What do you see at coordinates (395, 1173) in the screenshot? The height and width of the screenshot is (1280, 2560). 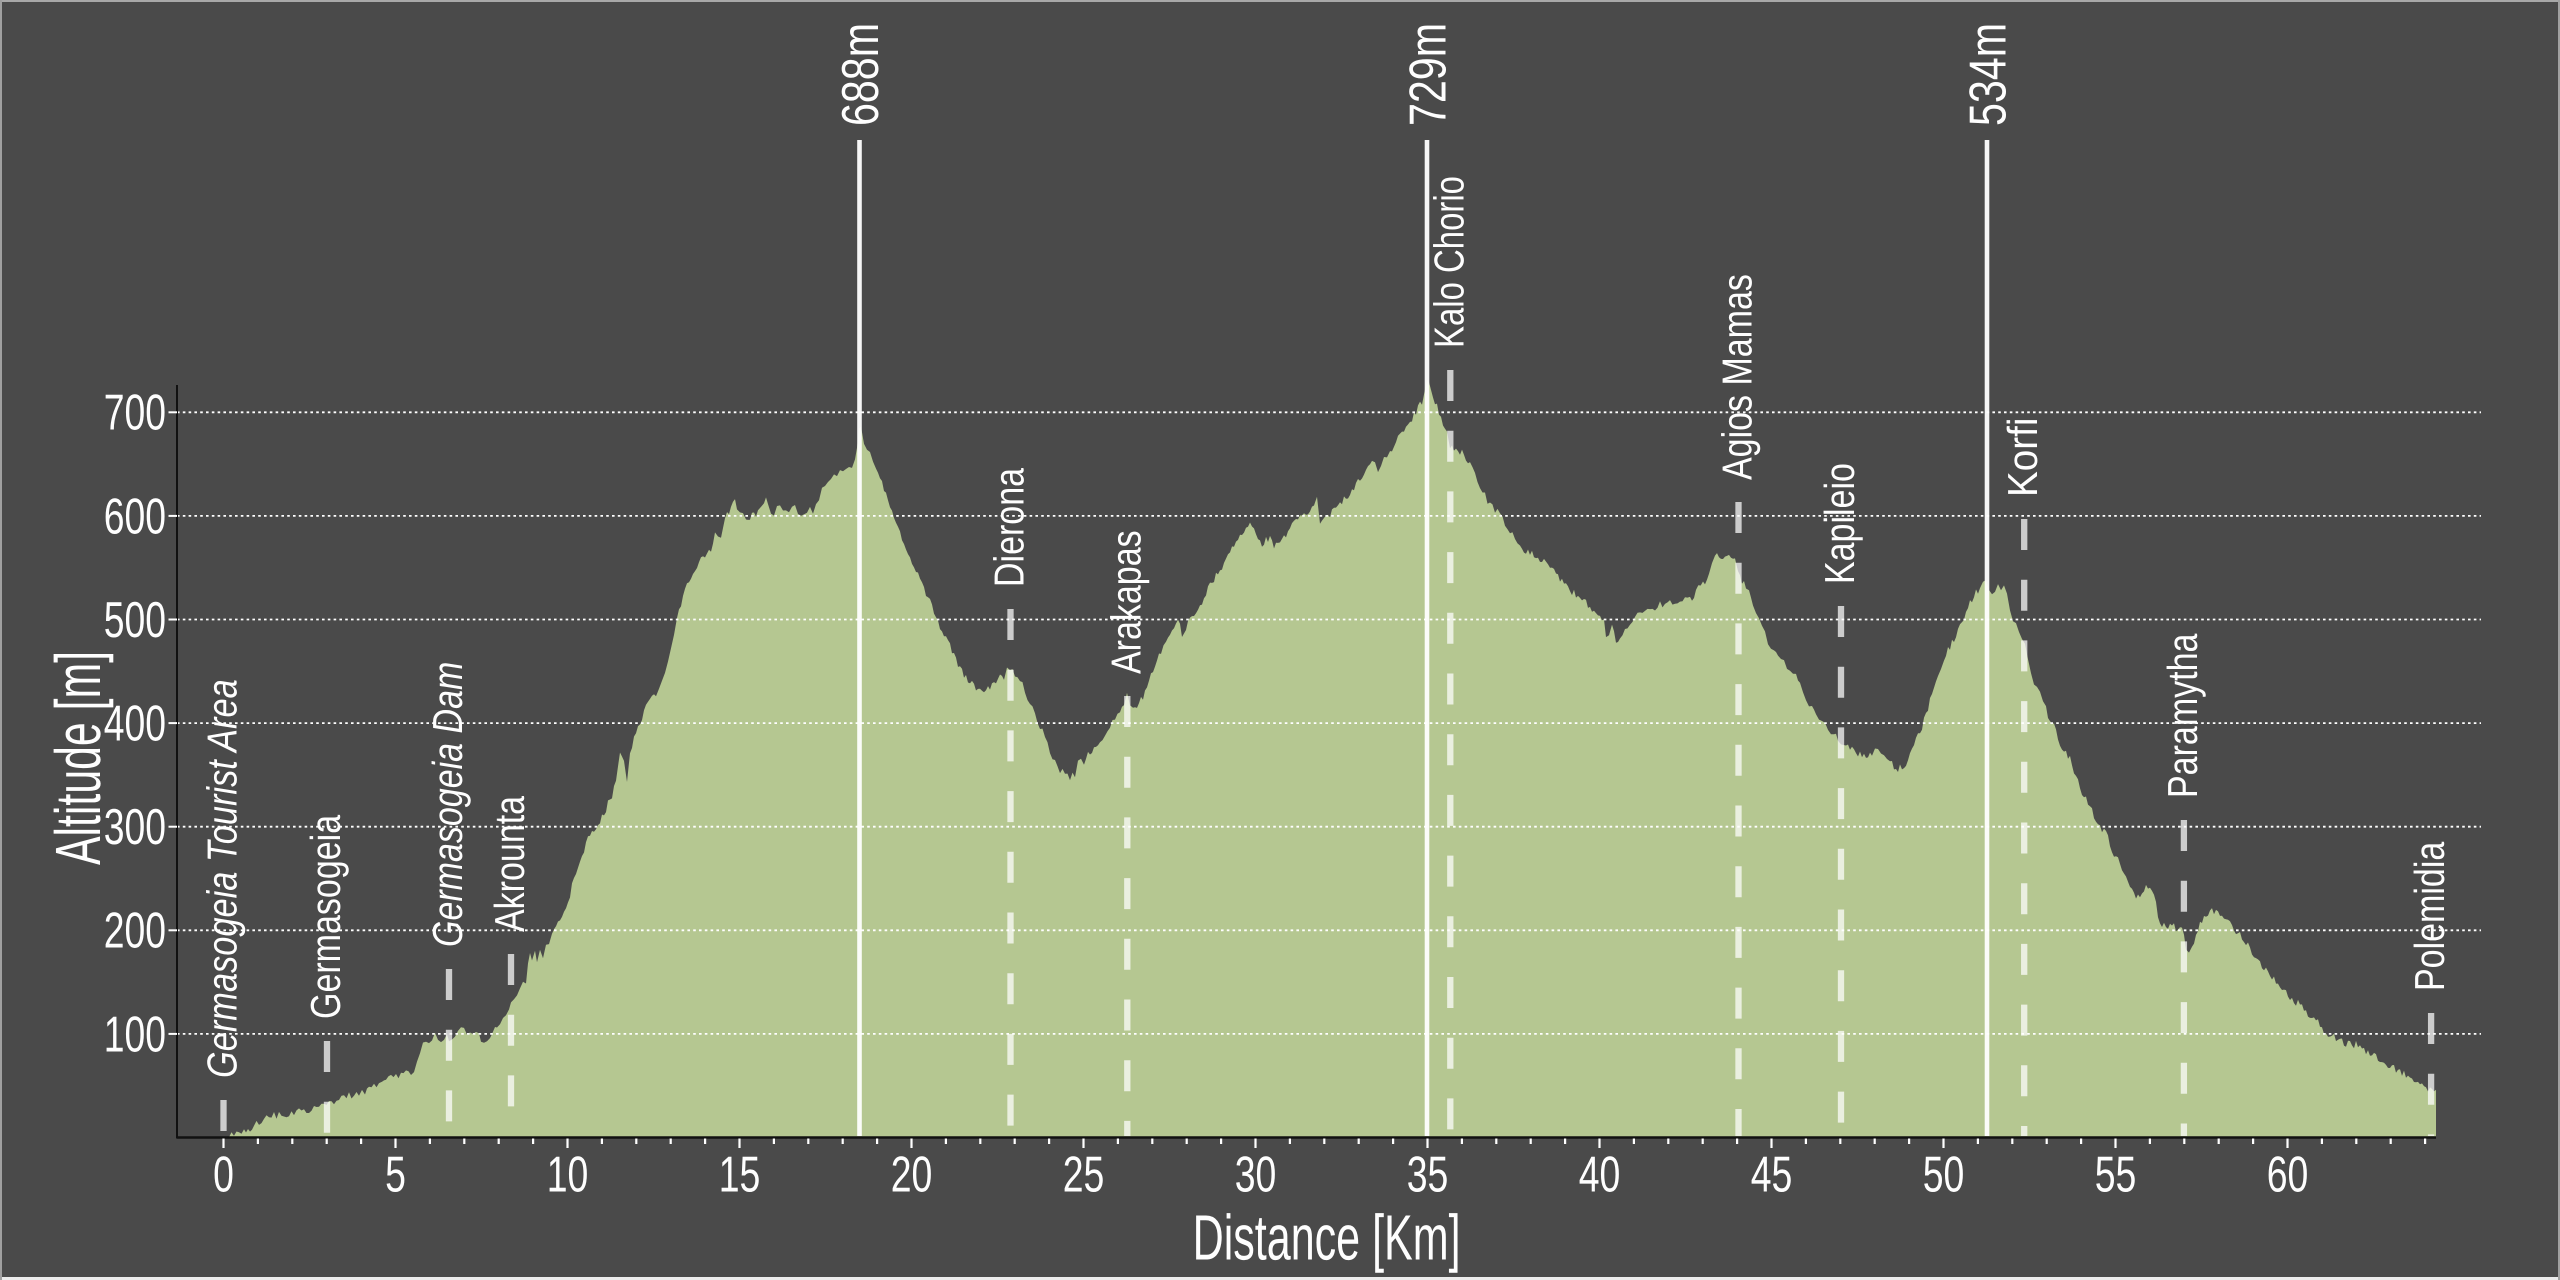 I see `svg-text: 5` at bounding box center [395, 1173].